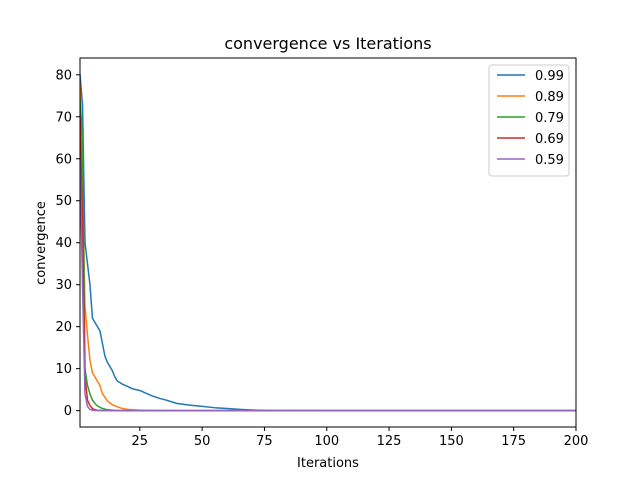 This screenshot has width=640, height=480. I want to click on y-axis-title: convergence, so click(41, 243).